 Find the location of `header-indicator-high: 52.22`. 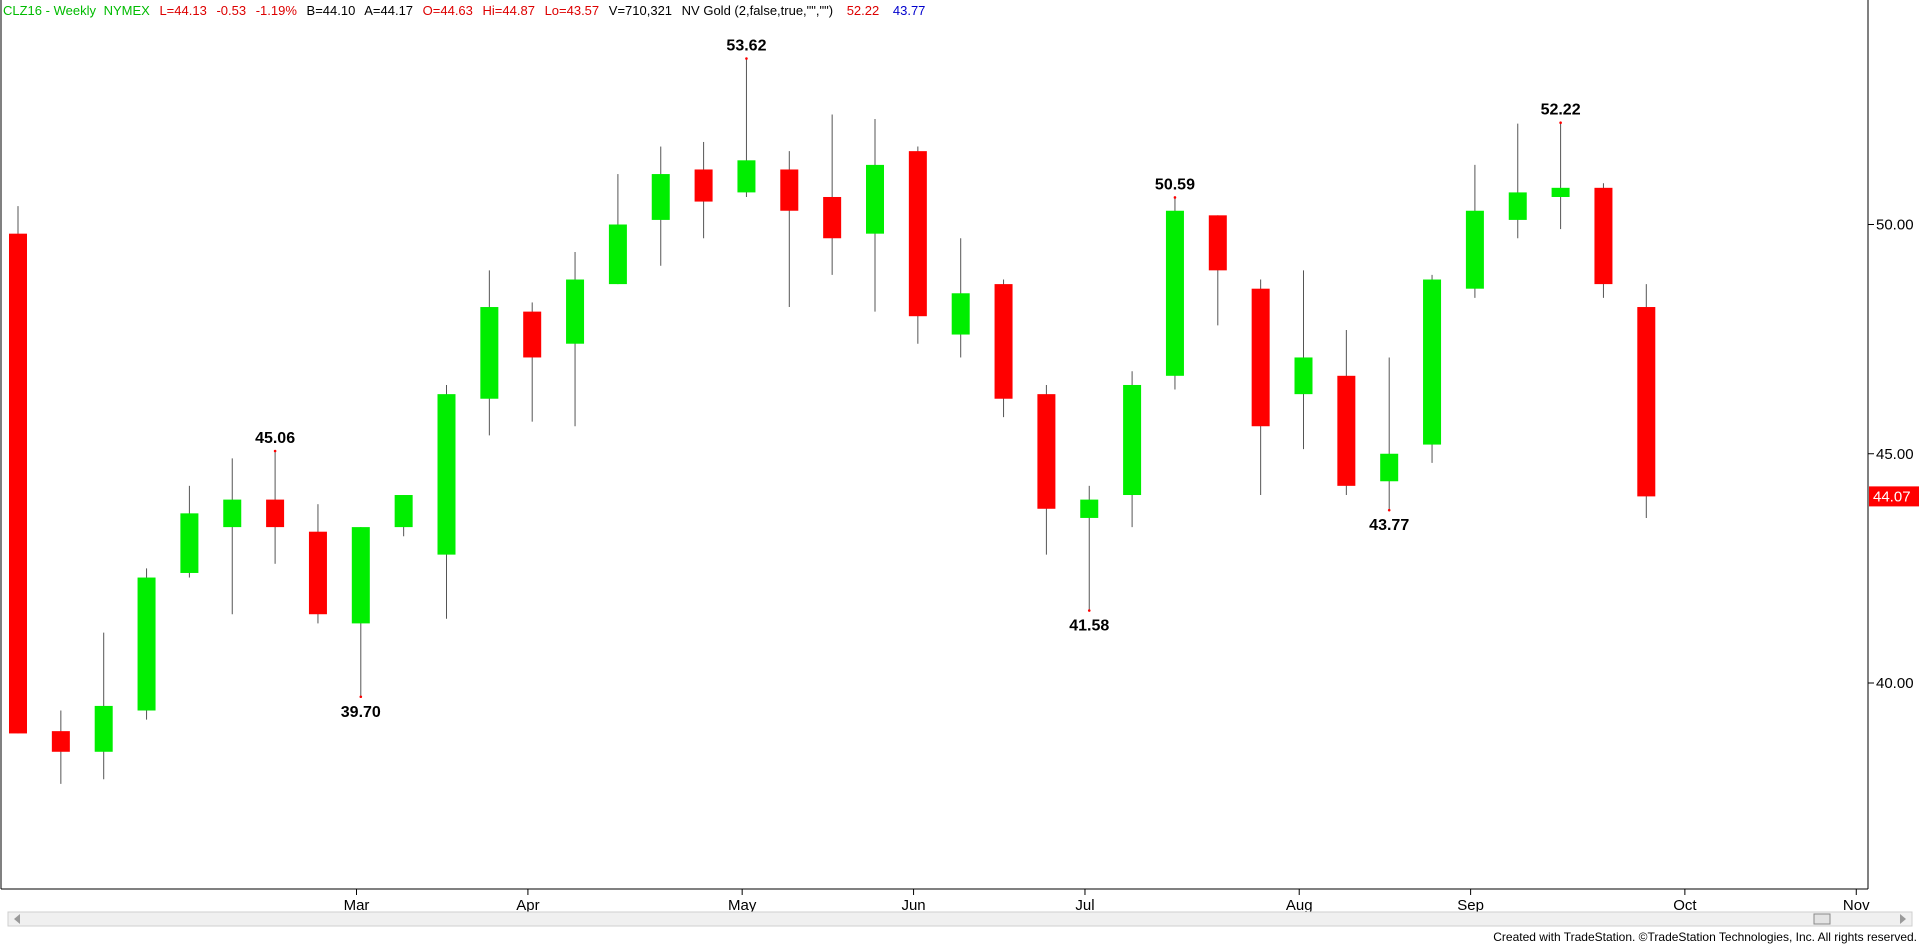

header-indicator-high: 52.22 is located at coordinates (863, 10).